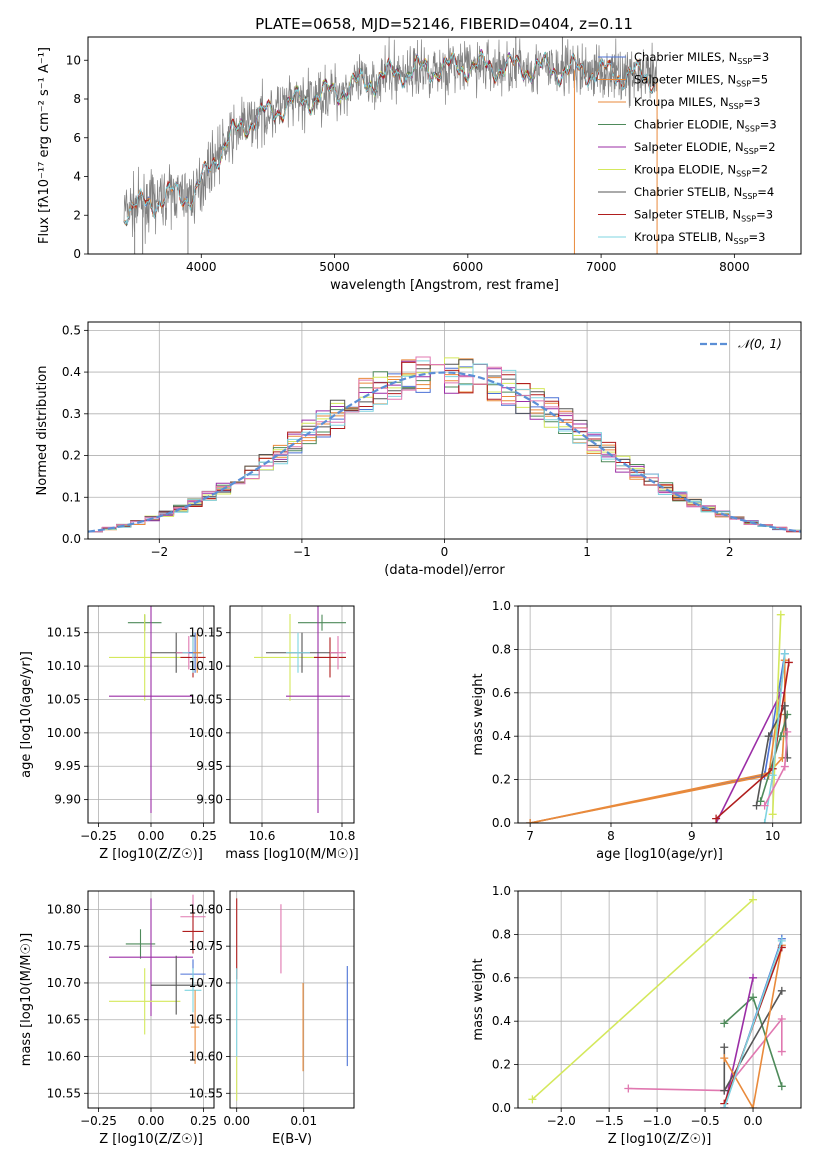 This screenshot has width=819, height=1170. Describe the element at coordinates (704, 193) in the screenshot. I see `legend-label: Chabrier STELIB, NSSP=4` at that location.